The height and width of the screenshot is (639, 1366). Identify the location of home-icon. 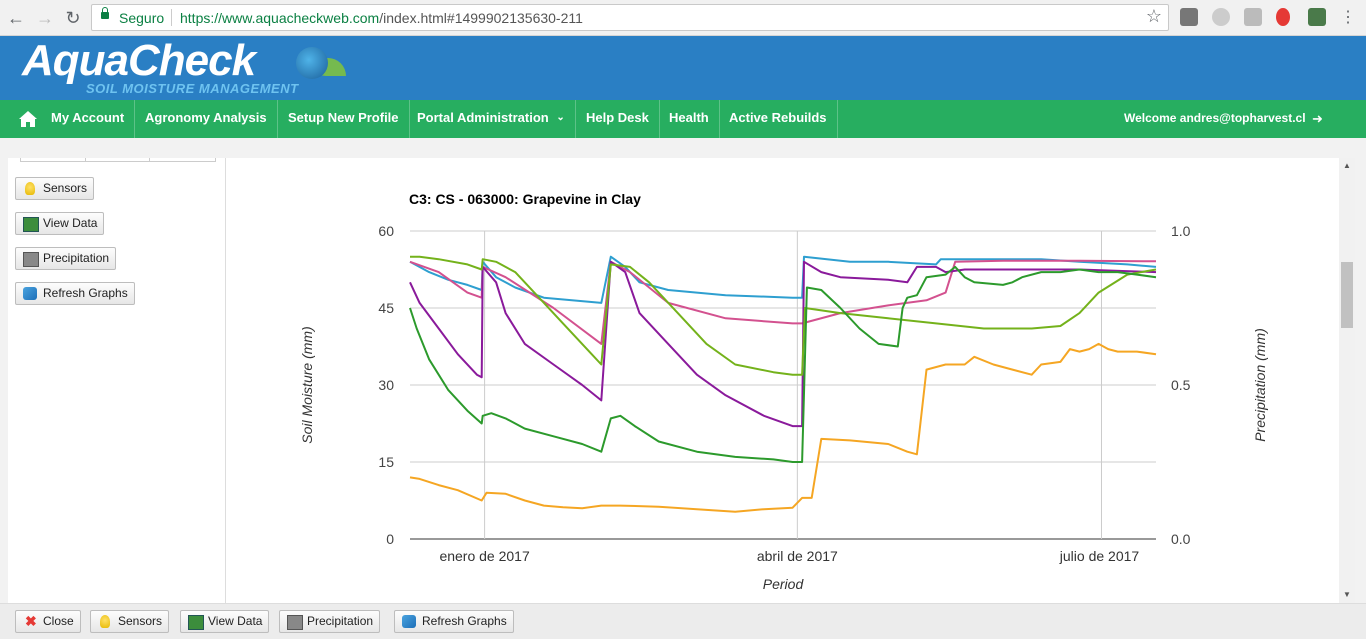
(28, 119).